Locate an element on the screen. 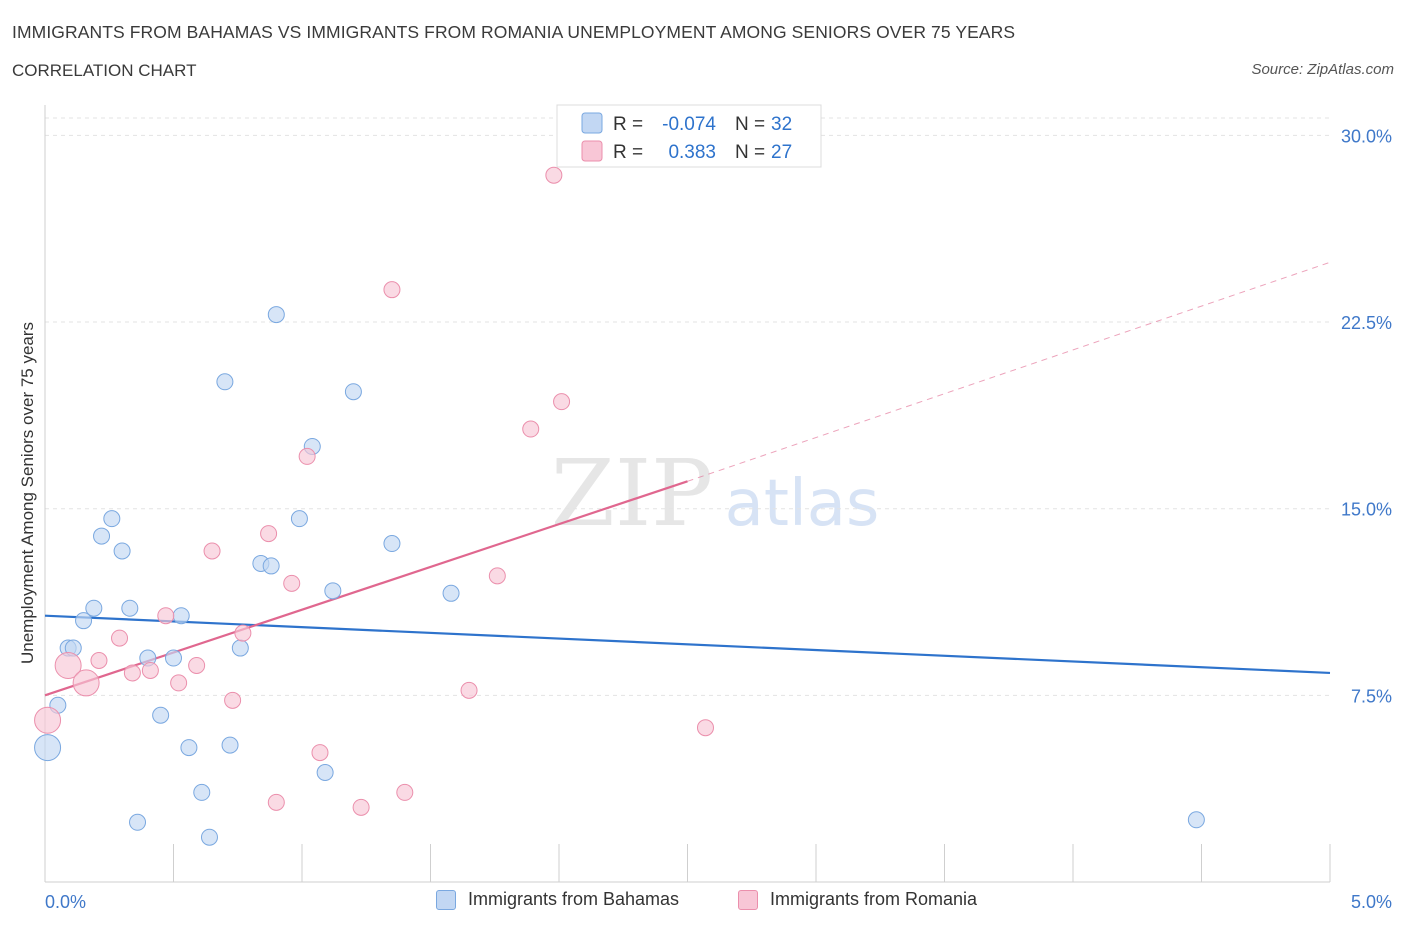  stats-swatch-romania is located at coordinates (592, 151).